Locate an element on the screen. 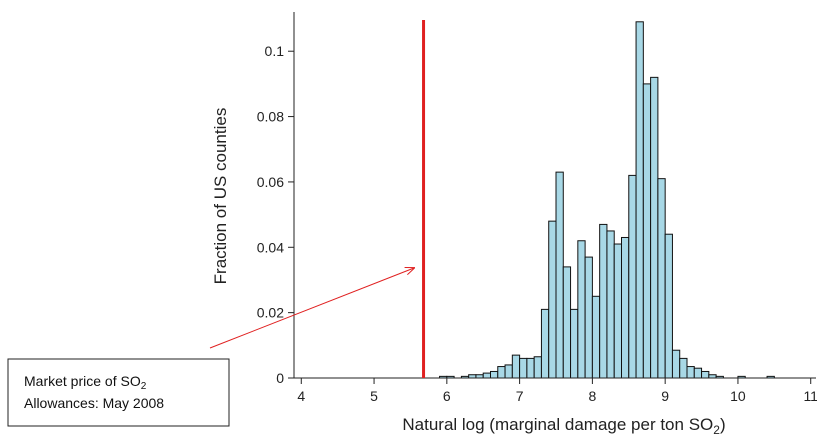  x-tick-label-3: 7 is located at coordinates (520, 396).